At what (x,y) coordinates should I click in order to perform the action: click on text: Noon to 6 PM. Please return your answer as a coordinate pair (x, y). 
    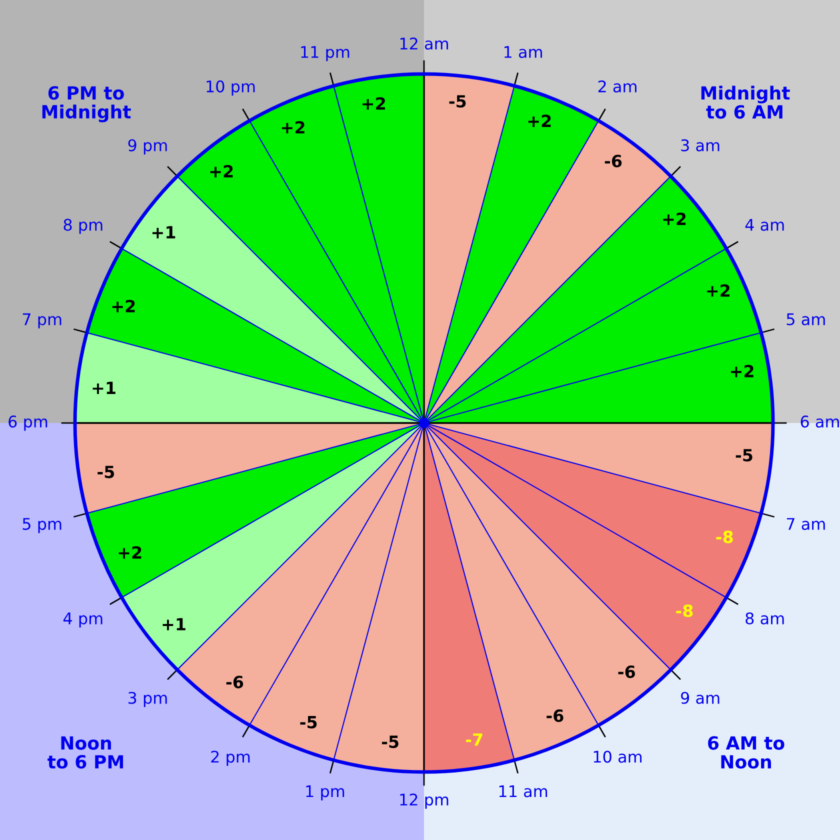
    Looking at the image, I should click on (86, 752).